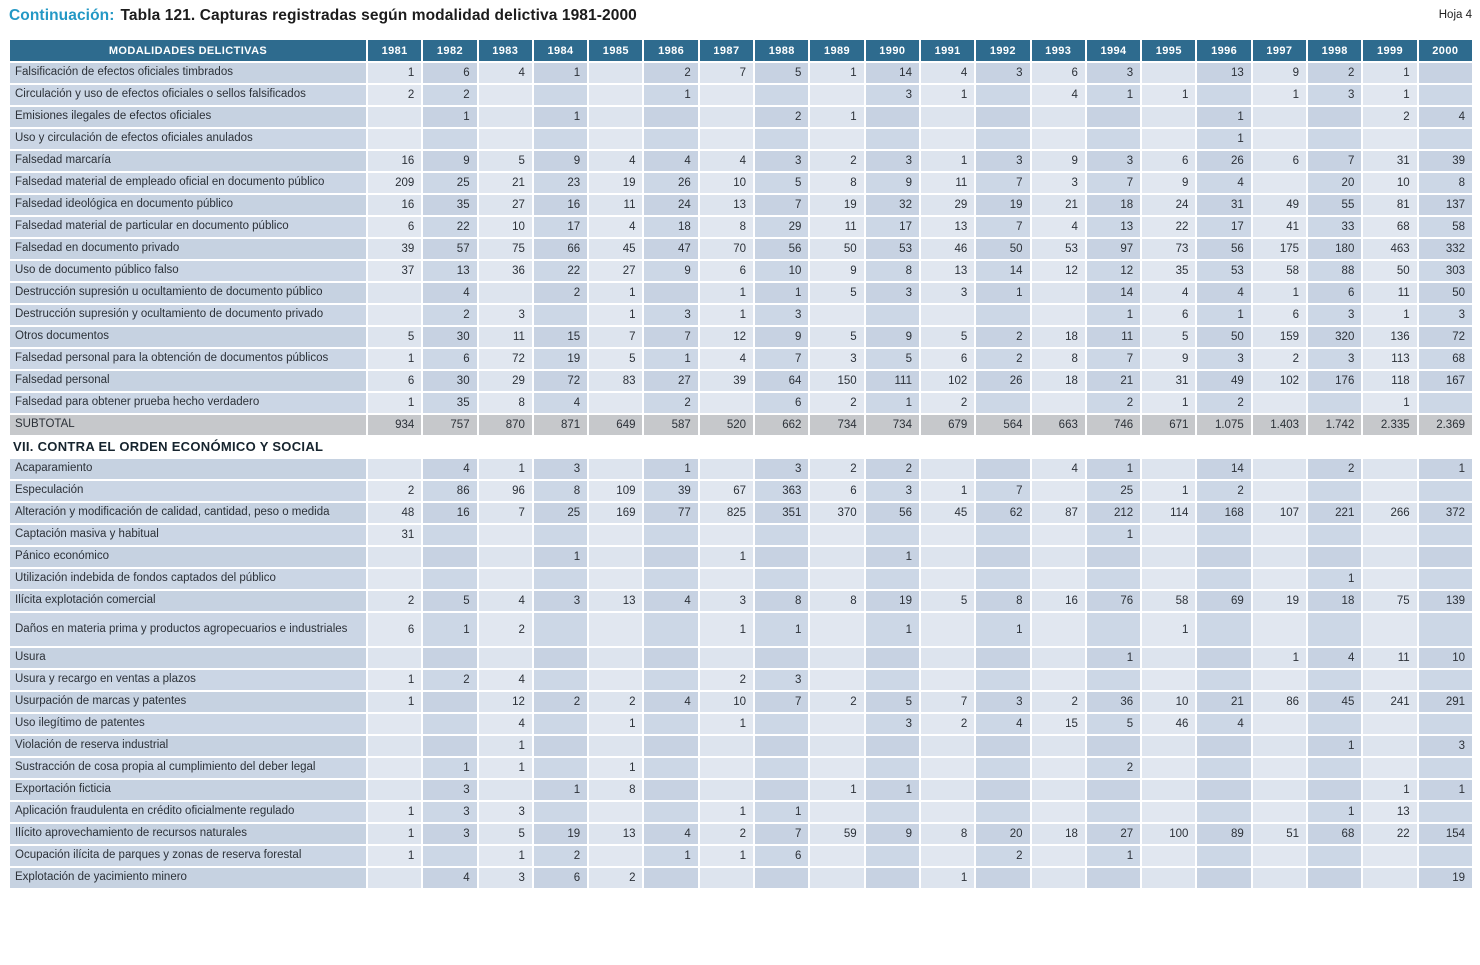  Describe the element at coordinates (947, 249) in the screenshot. I see `year-cell: 46` at that location.